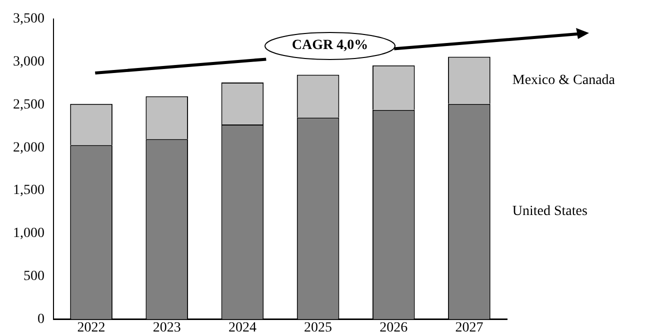 This screenshot has width=647, height=336. I want to click on y-tick-label: 2,500, so click(28, 104).